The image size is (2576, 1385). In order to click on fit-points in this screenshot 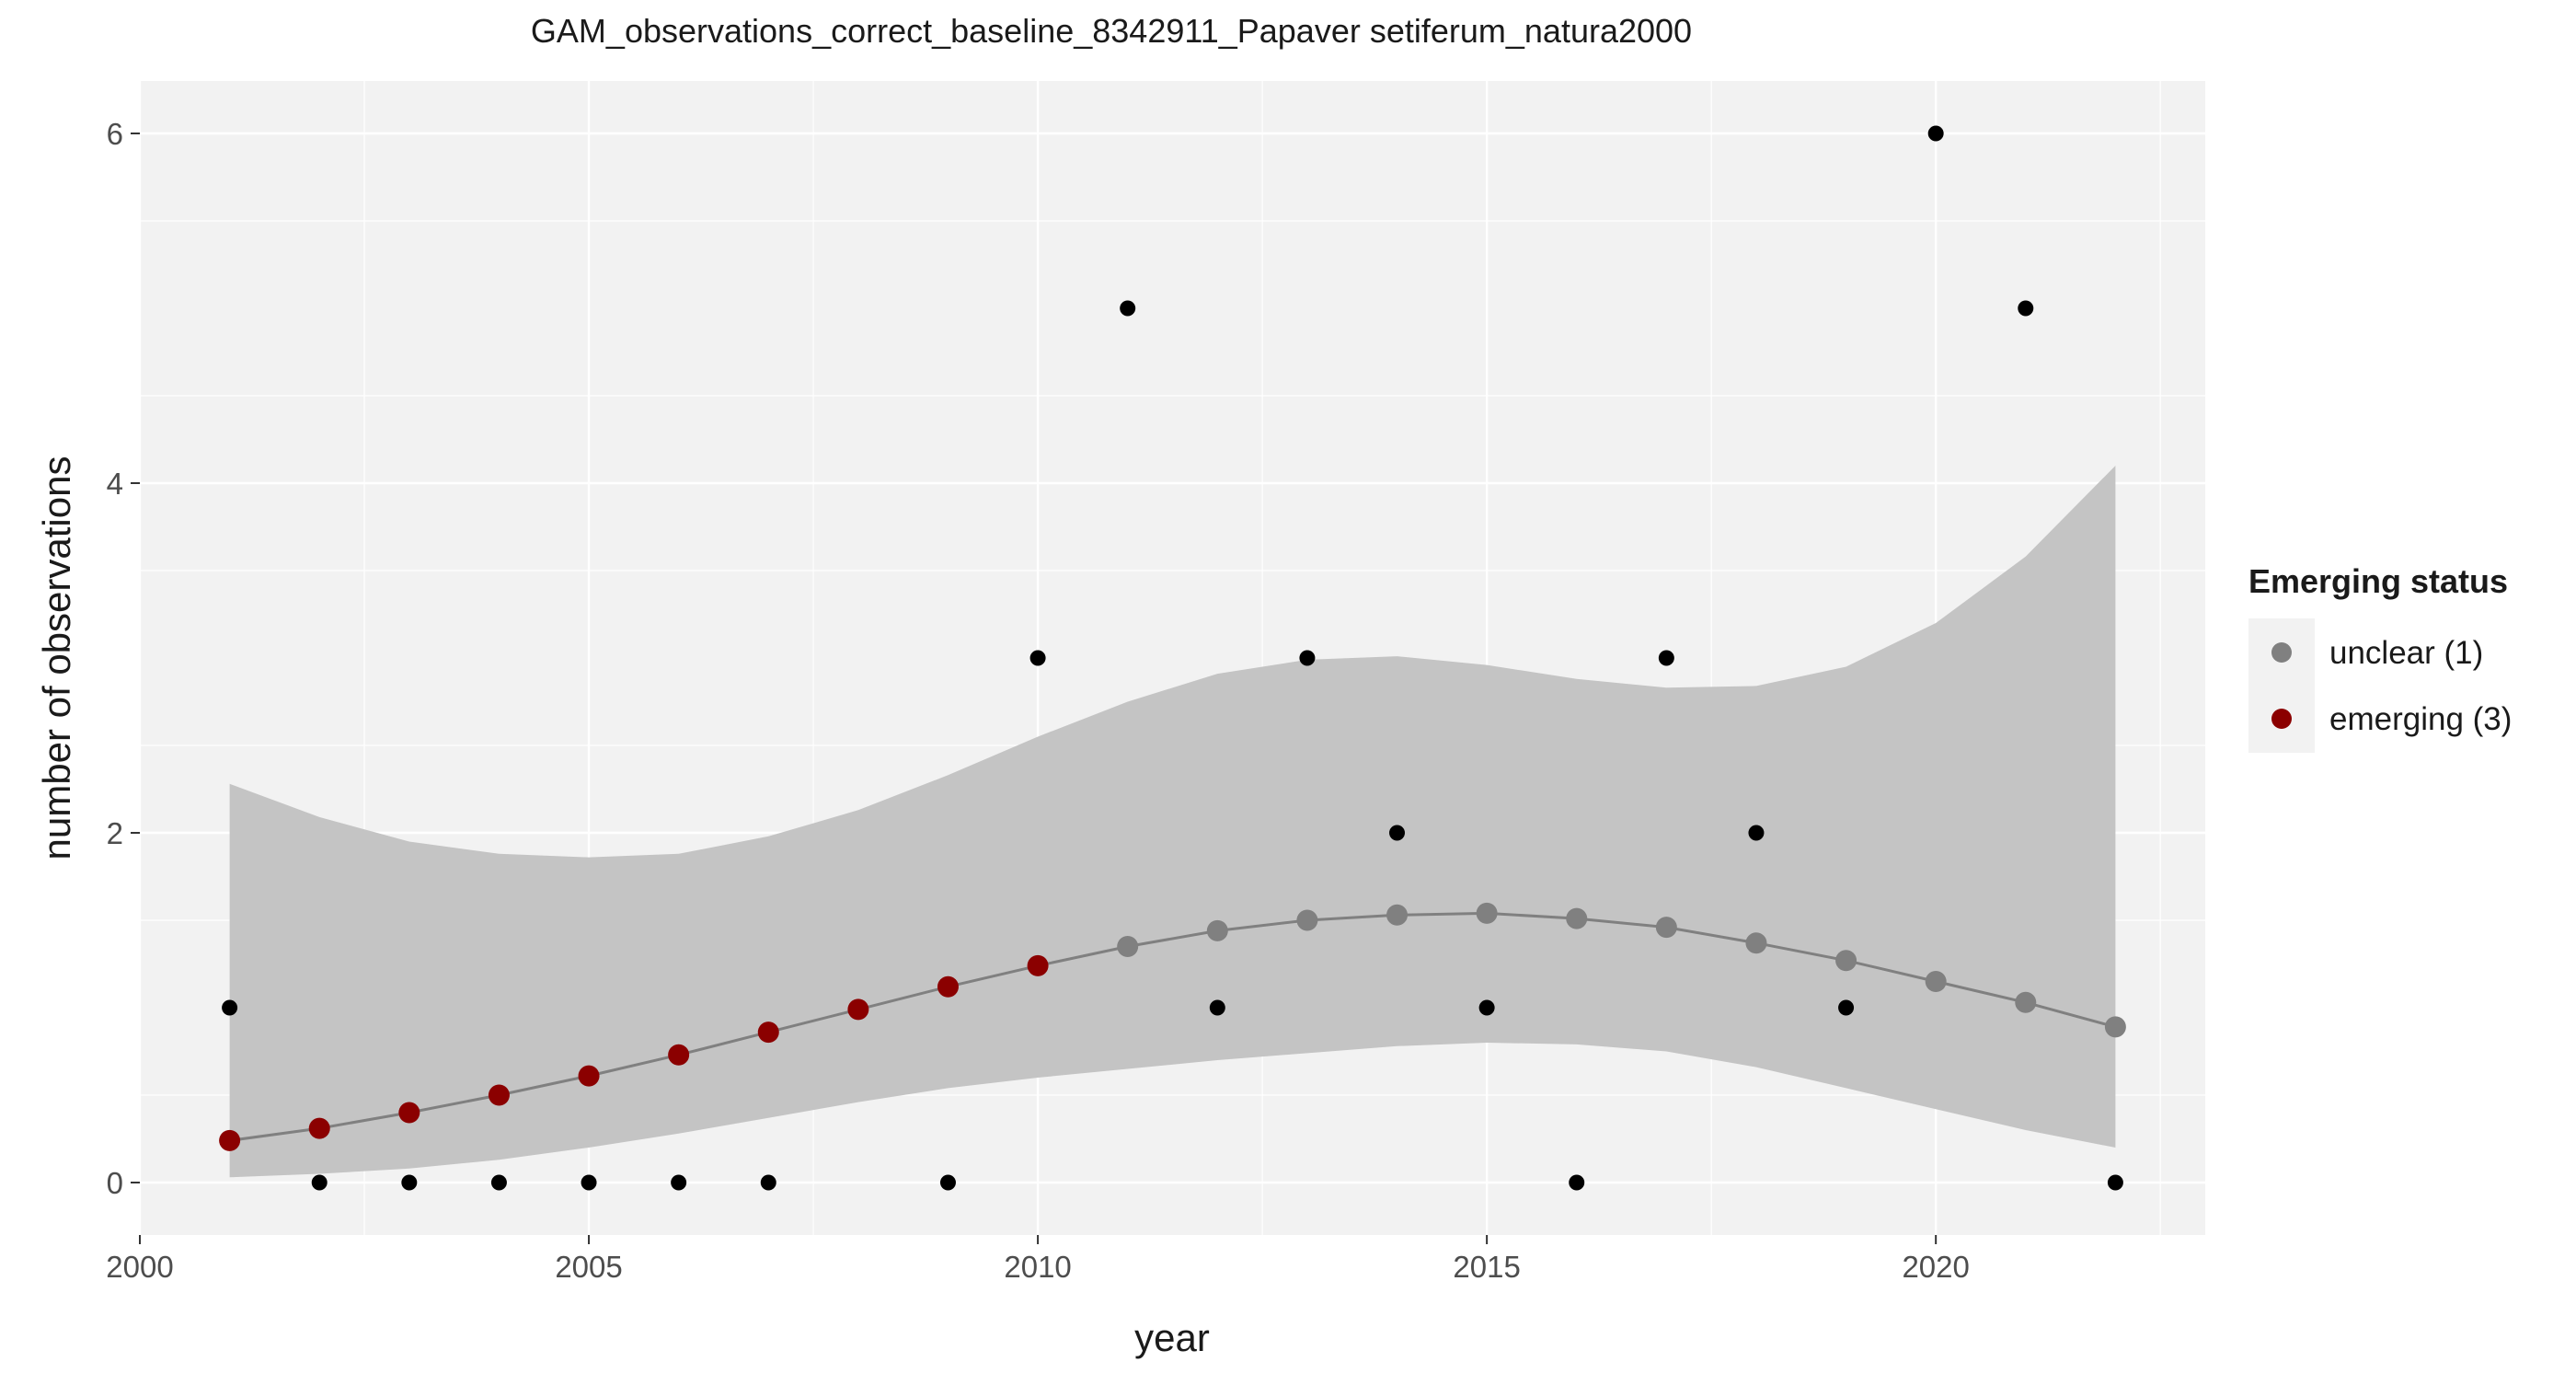, I will do `click(1172, 1026)`.